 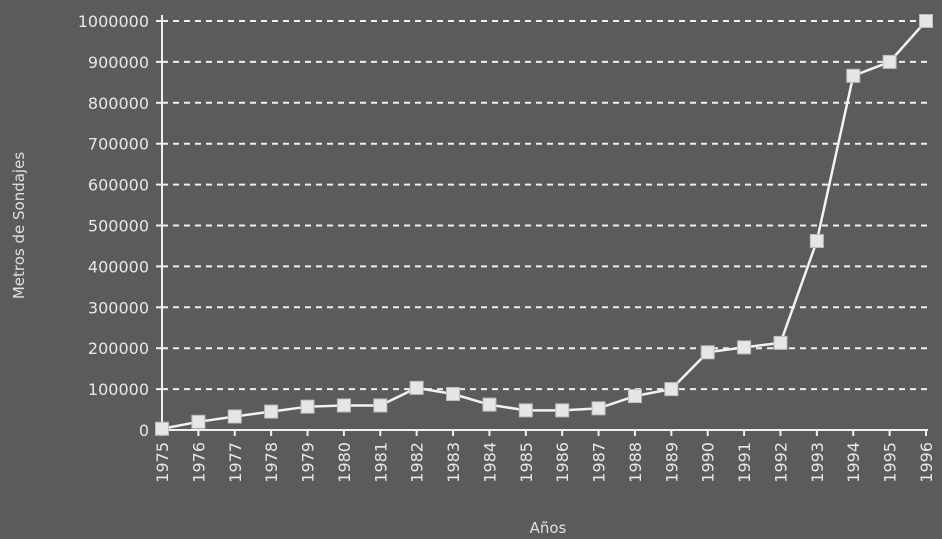 I want to click on y-tick-label: 900000, so click(x=118, y=62).